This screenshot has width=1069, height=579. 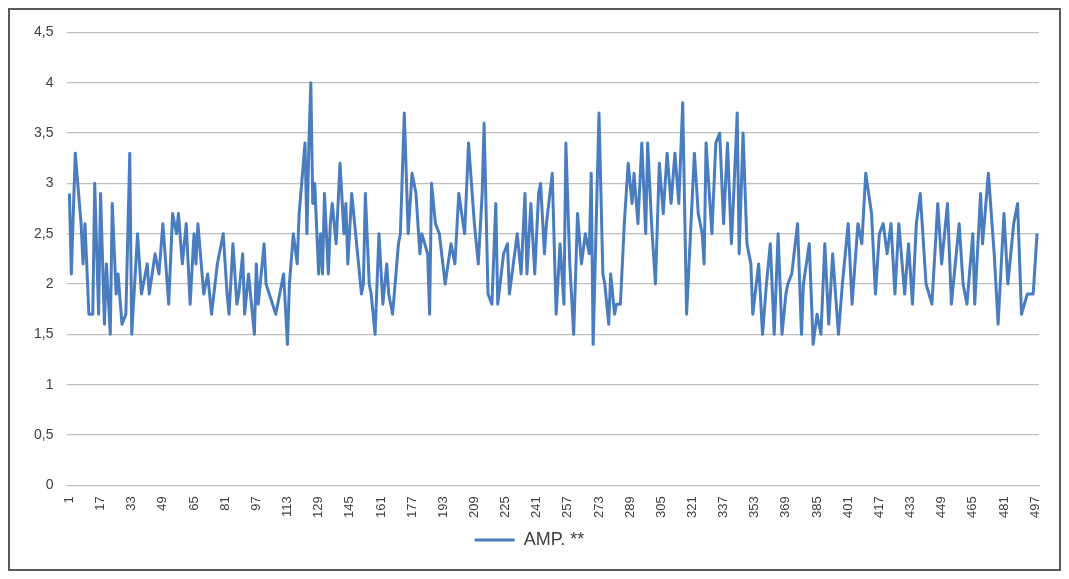 I want to click on y-tick-label: 0,5, so click(x=43, y=433).